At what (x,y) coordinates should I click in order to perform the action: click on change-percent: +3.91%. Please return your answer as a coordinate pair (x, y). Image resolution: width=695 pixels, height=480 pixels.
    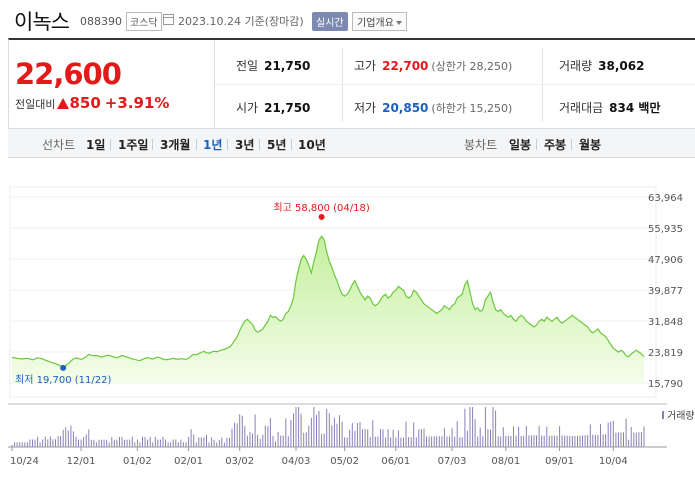
    Looking at the image, I should click on (137, 103).